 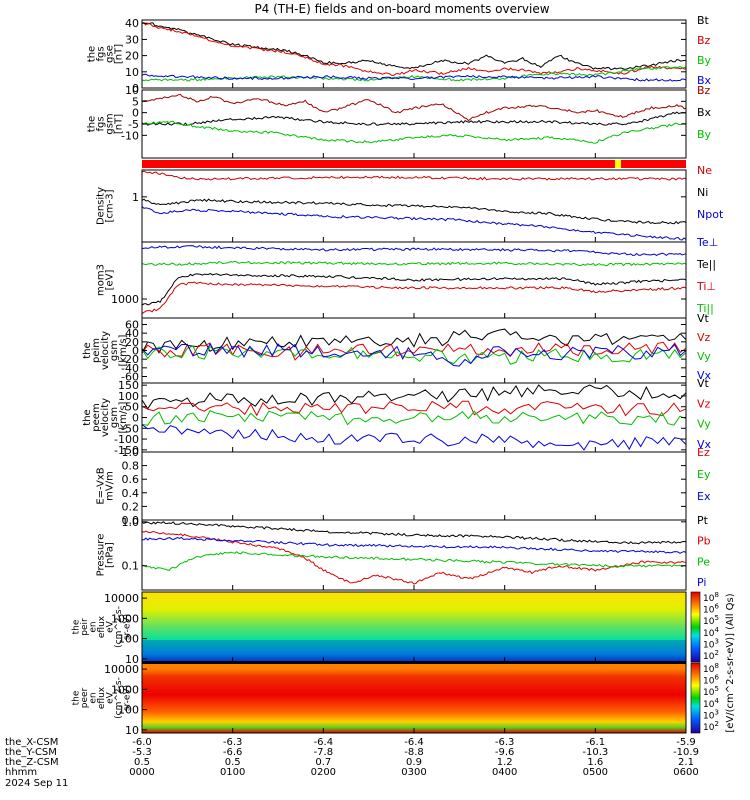 I want to click on legend-entry: Ne, so click(x=704, y=170).